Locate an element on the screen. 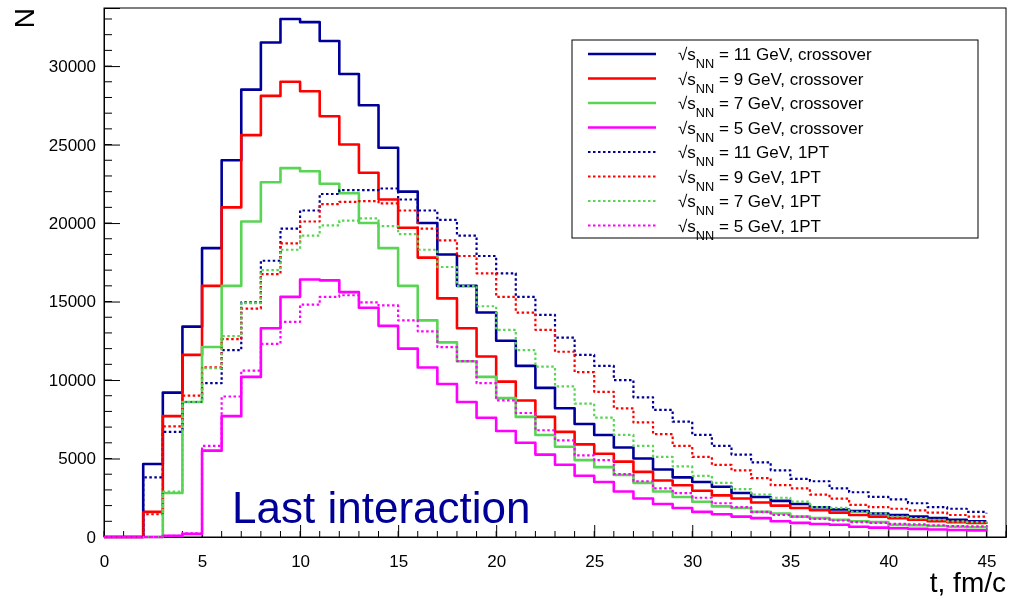 The height and width of the screenshot is (602, 1009). legend-label: √s$_{NN}$ = 11 GeV, 1PT is located at coordinates (754, 156).